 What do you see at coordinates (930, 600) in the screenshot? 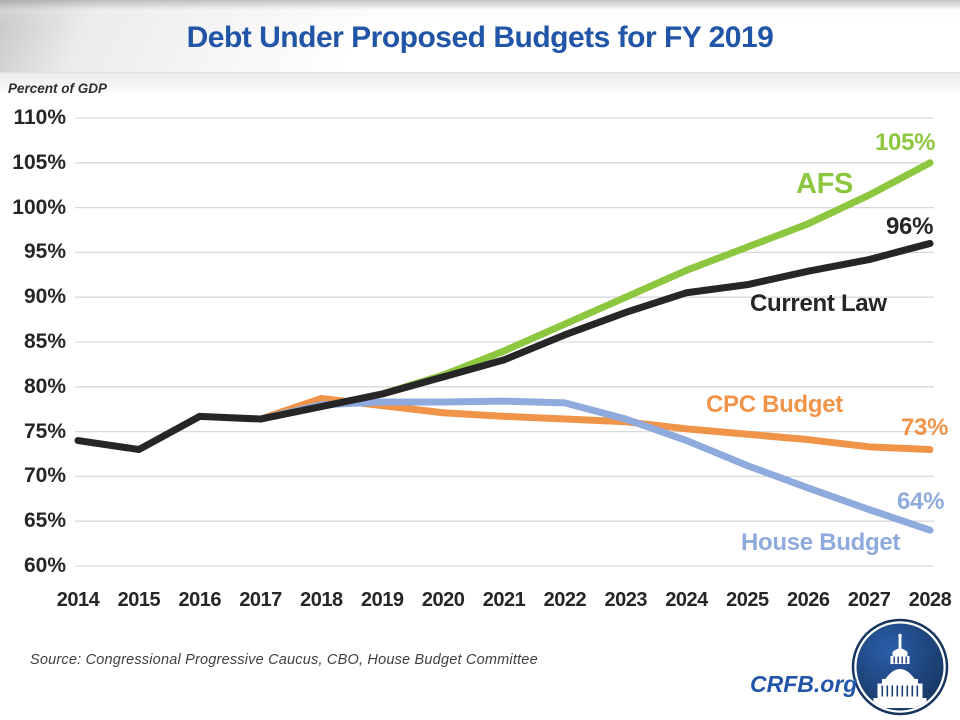
I see `x-tick-label: 2028` at bounding box center [930, 600].